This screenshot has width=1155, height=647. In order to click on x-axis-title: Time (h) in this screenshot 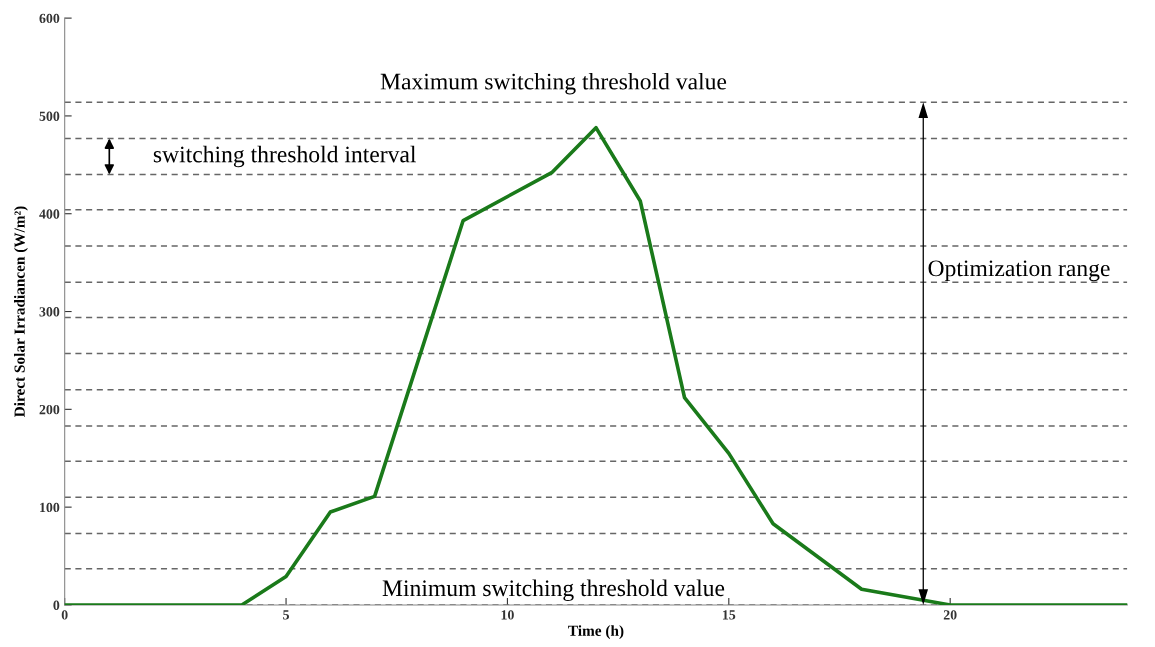, I will do `click(596, 632)`.